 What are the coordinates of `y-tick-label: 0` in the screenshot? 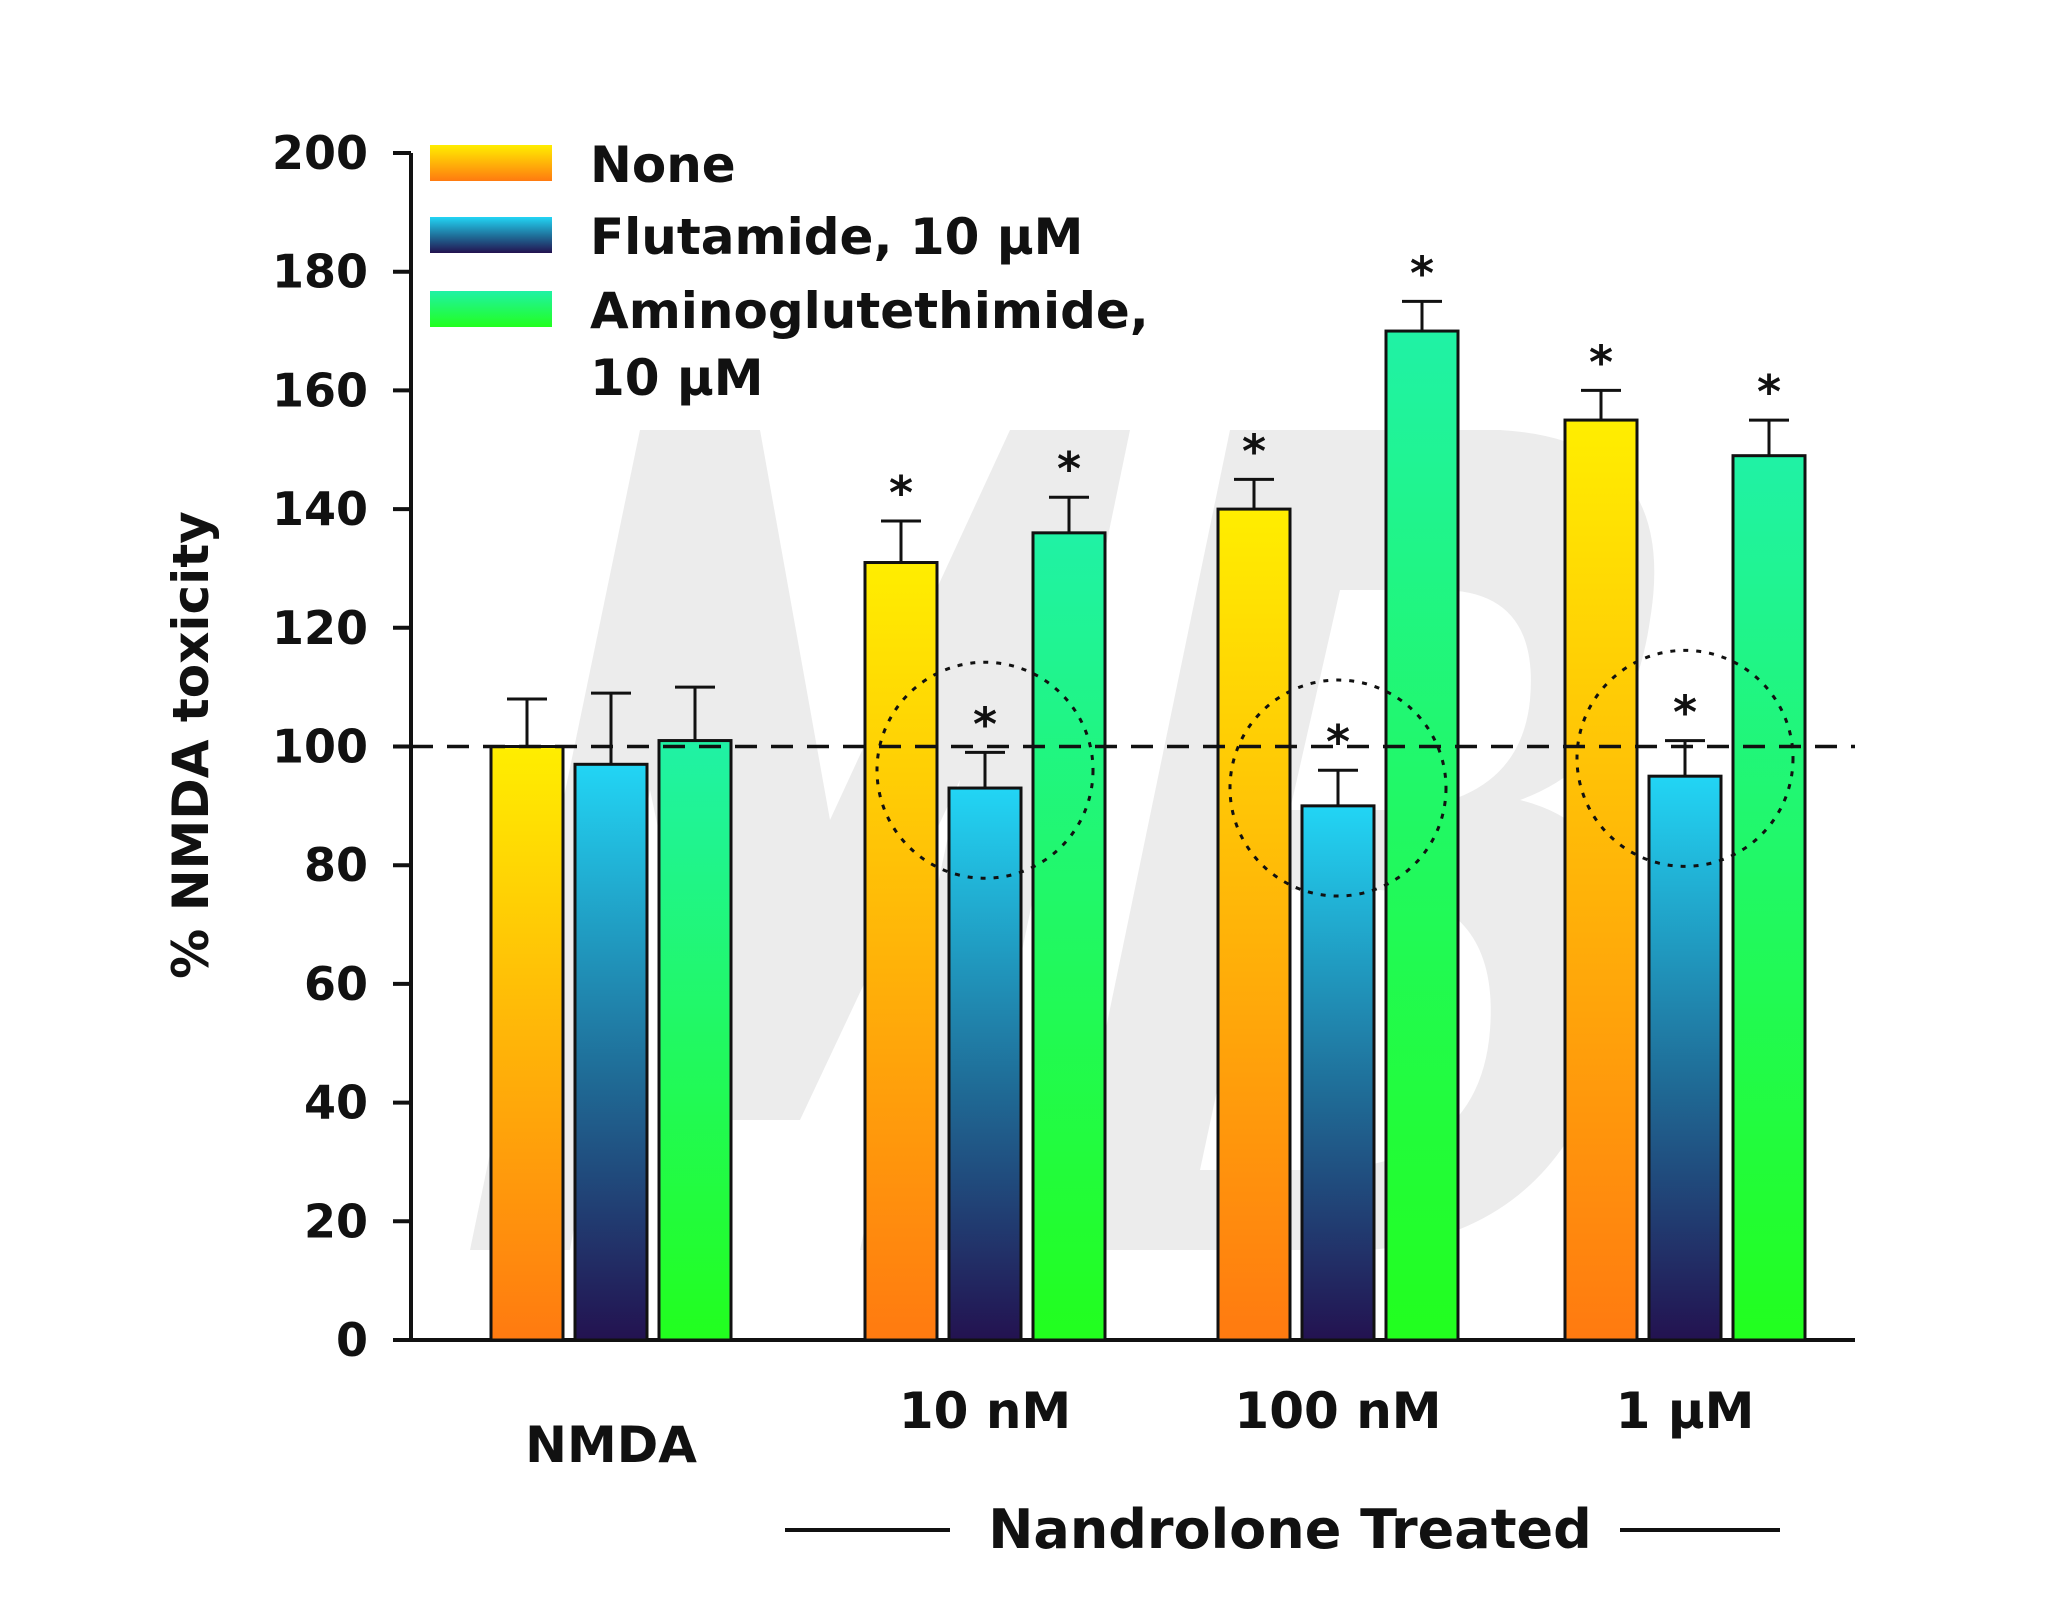 It's located at (352, 1340).